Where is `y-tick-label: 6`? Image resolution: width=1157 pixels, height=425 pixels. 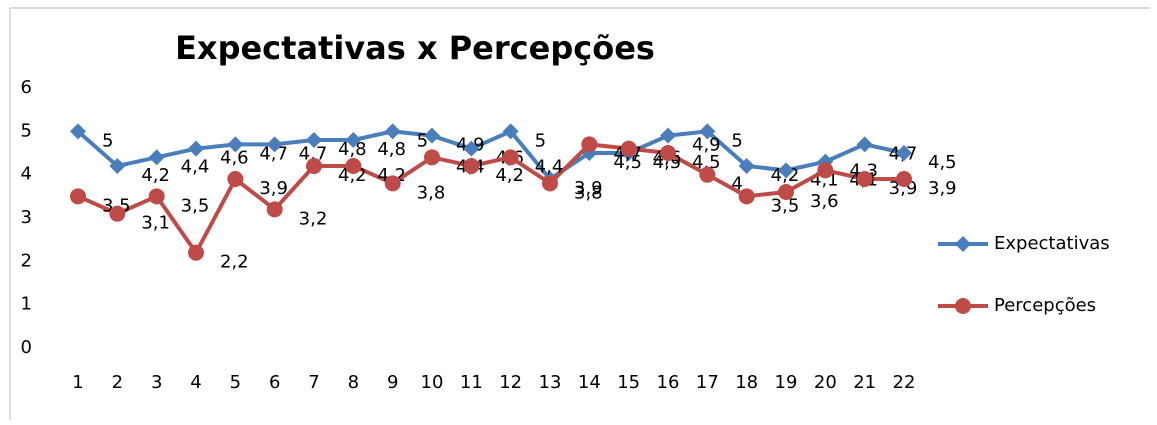 y-tick-label: 6 is located at coordinates (26, 87).